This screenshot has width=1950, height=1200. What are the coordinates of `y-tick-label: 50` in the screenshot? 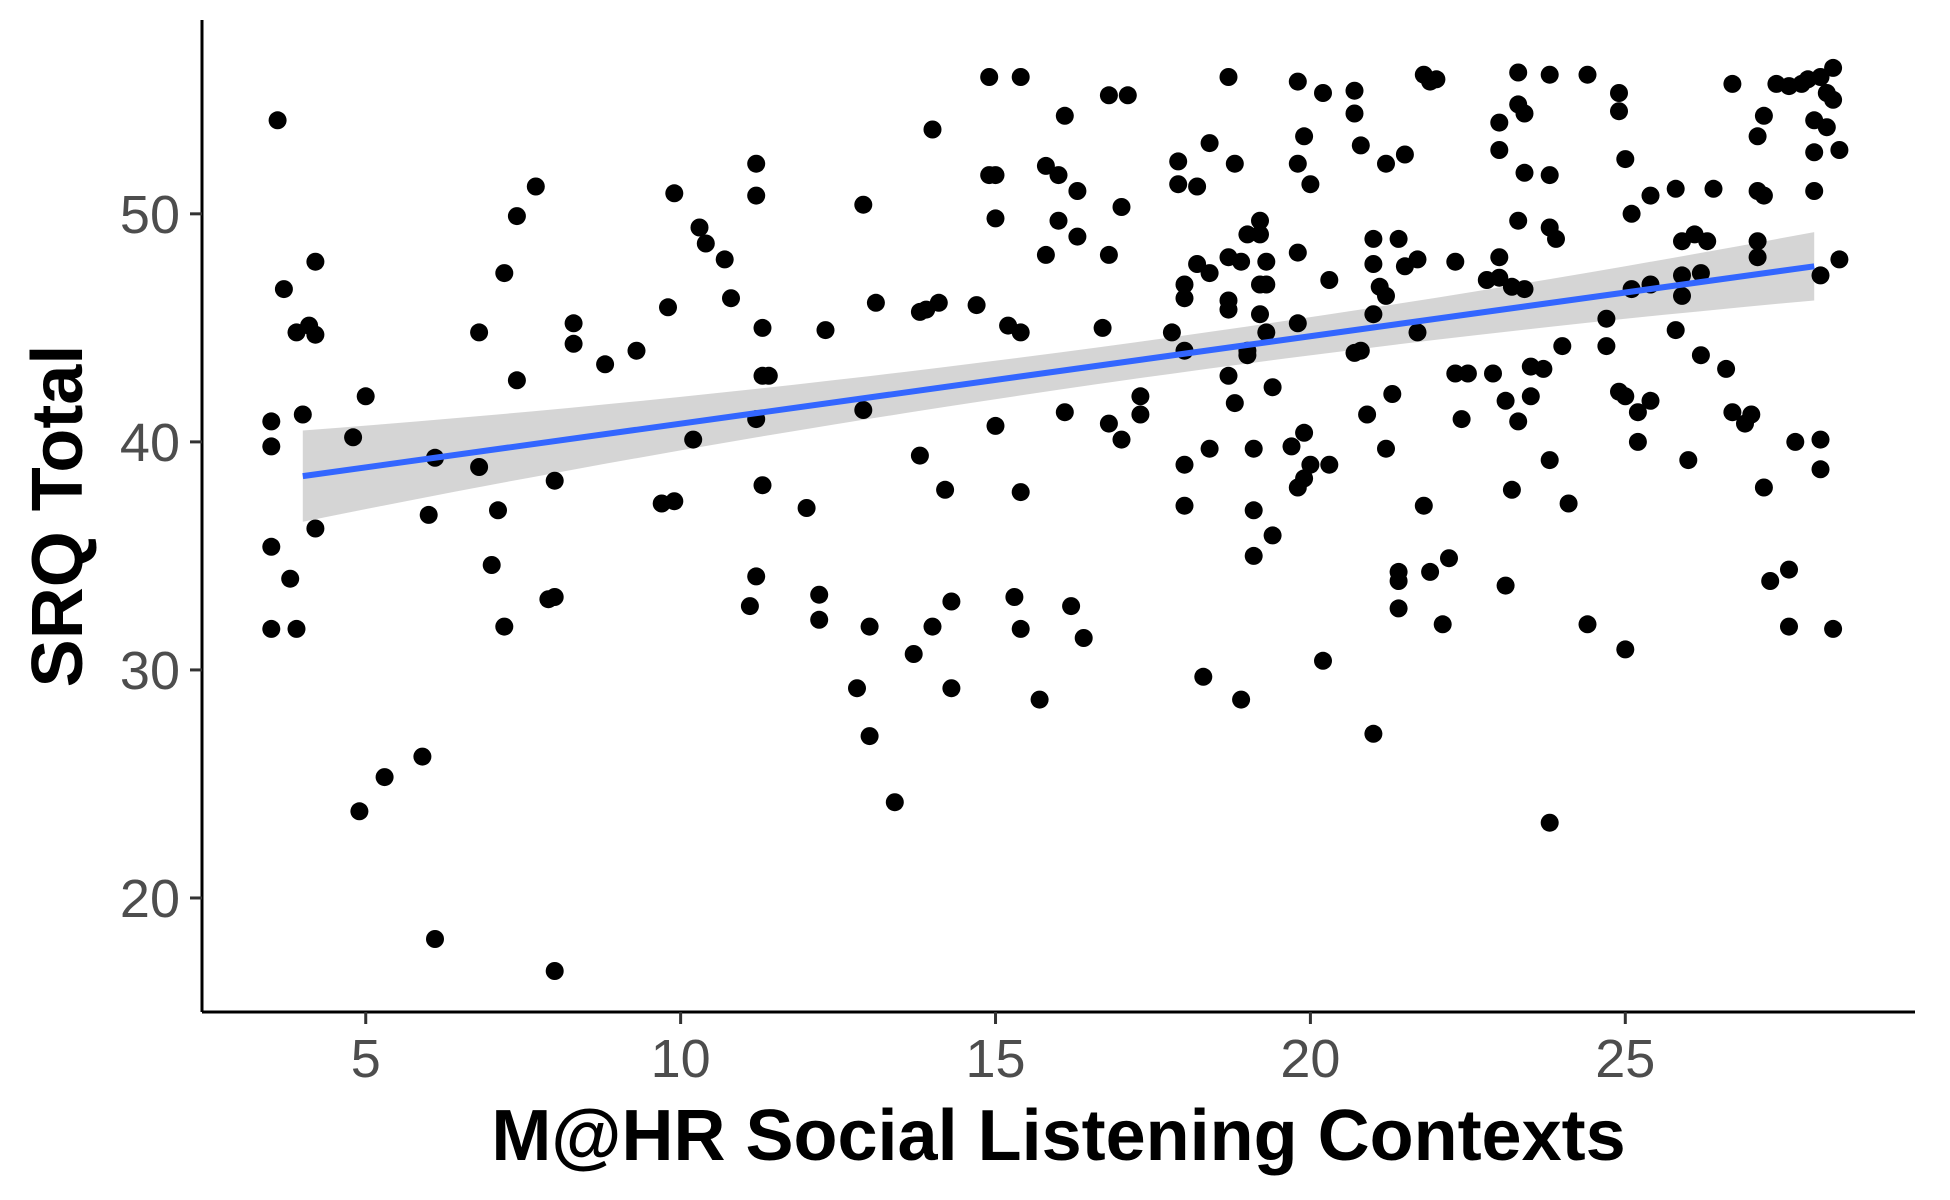 It's located at (150, 215).